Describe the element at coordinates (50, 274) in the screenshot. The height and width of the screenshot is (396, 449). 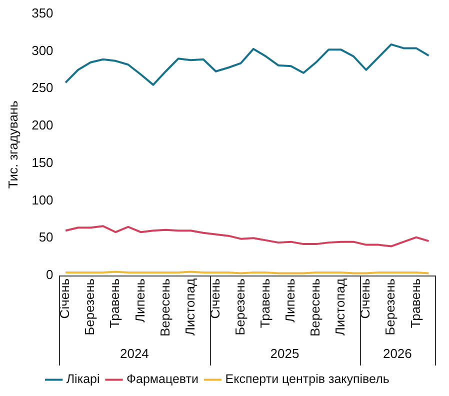
I see `y-tick-label: 0` at that location.